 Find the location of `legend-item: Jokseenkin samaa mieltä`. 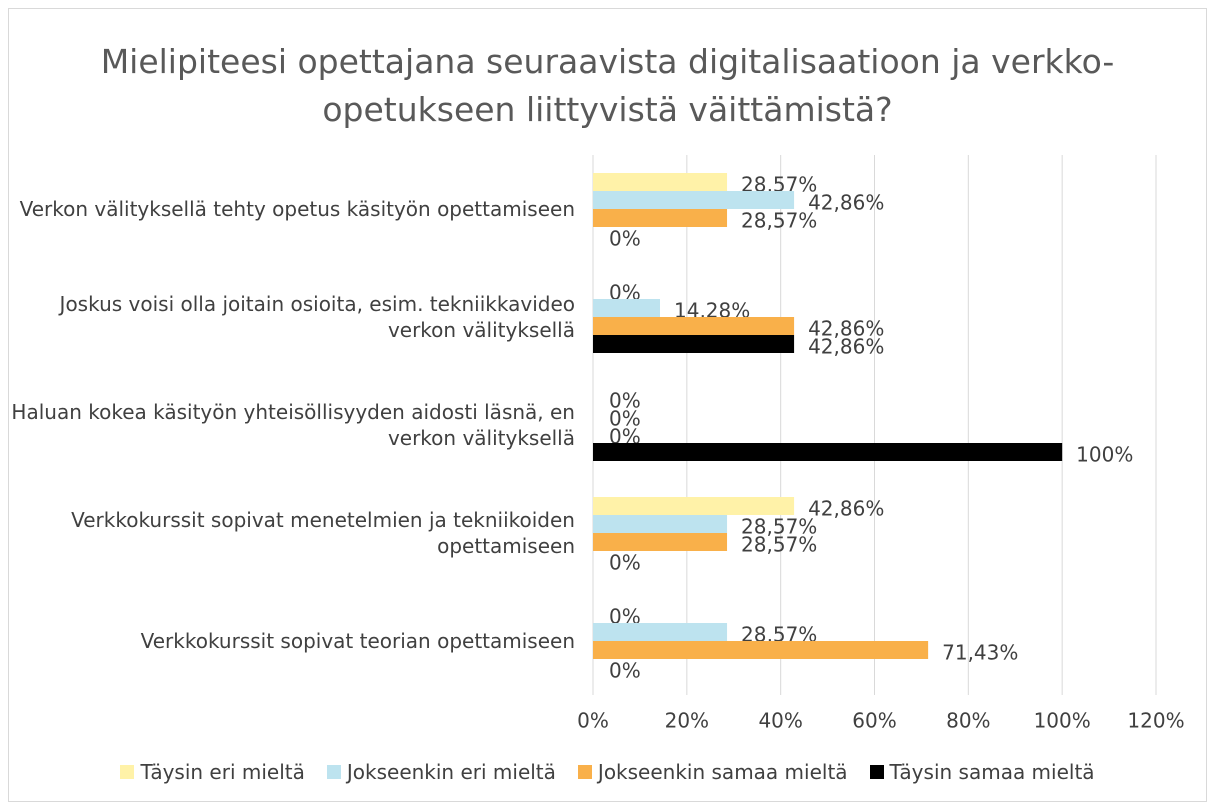

legend-item: Jokseenkin samaa mieltä is located at coordinates (712, 772).